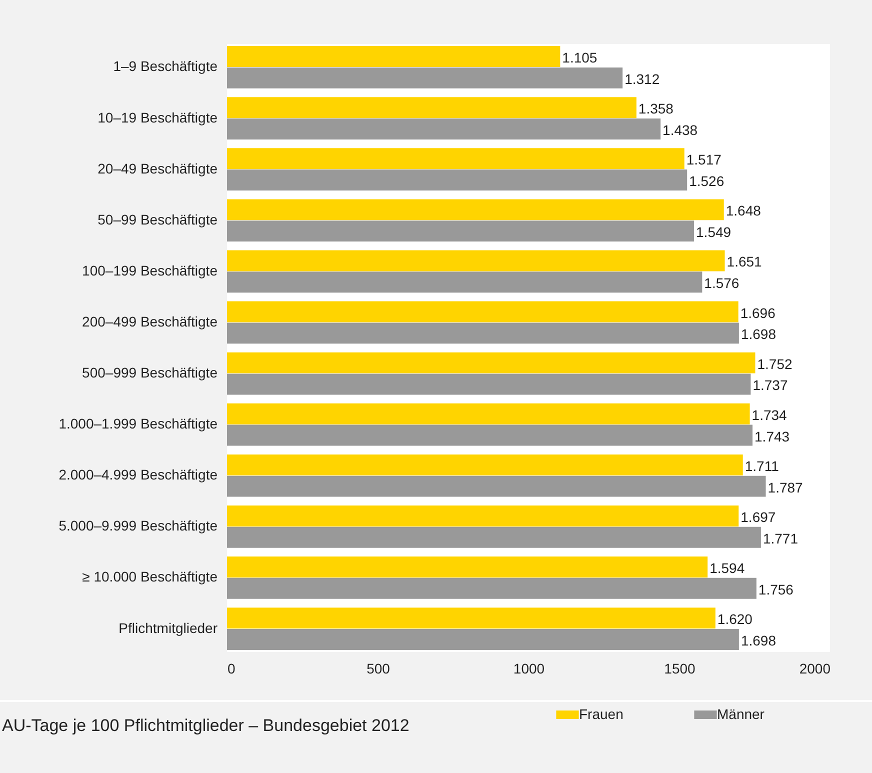  What do you see at coordinates (680, 130) in the screenshot?
I see `data-label: 1.438` at bounding box center [680, 130].